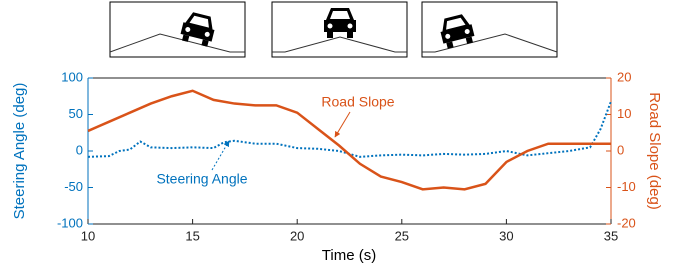 This screenshot has width=674, height=267. Describe the element at coordinates (626, 222) in the screenshot. I see `y2-tick-label: -20` at that location.